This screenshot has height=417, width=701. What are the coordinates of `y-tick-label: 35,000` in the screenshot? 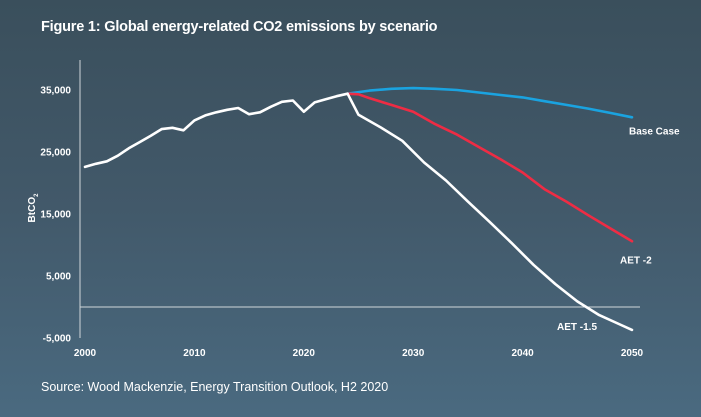 It's located at (55, 91).